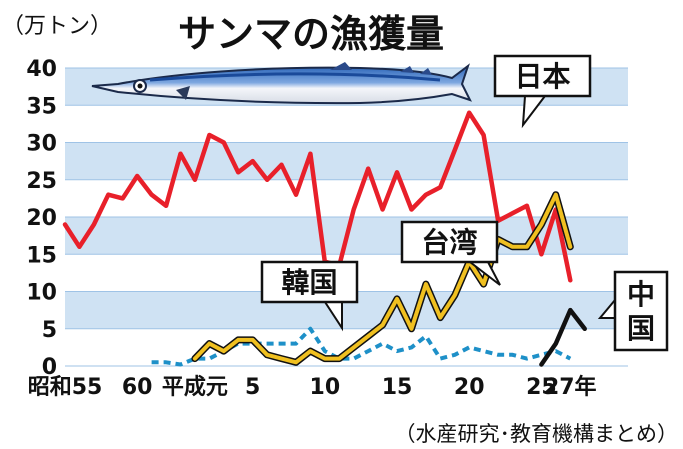 This screenshot has height=449, width=683. I want to click on y-tick-40: 40, so click(41, 69).